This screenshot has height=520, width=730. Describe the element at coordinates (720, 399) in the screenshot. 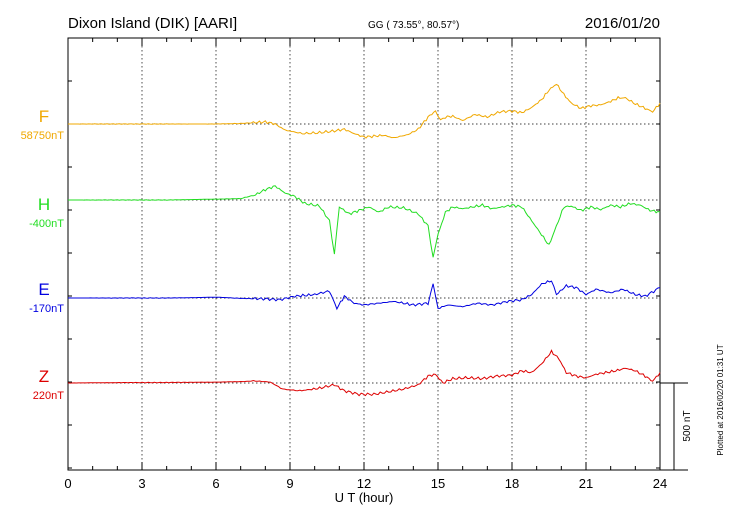

I see `plotted-timestamp: Plotted at 2016/02/20 01:31 UT` at that location.